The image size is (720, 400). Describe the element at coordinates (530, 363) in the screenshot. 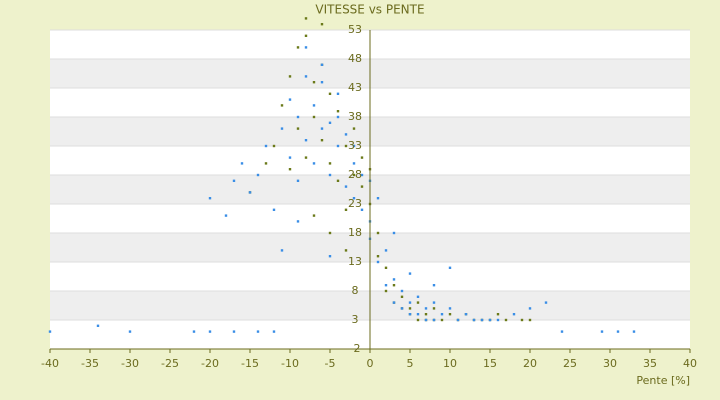

I see `x-tick-label: 20` at that location.